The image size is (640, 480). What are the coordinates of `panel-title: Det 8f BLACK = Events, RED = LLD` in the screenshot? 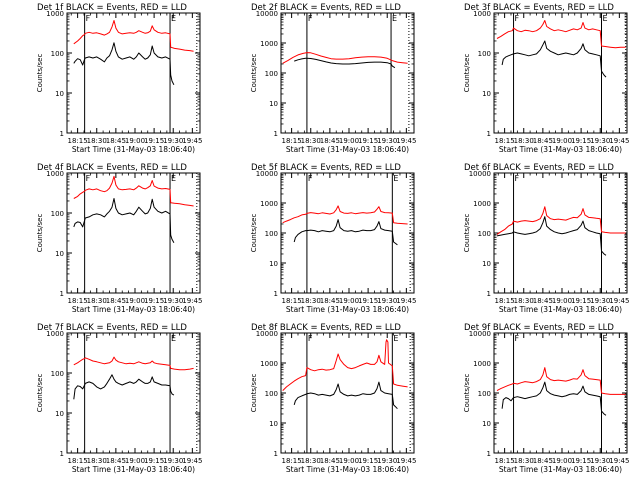 It's located at (326, 328).